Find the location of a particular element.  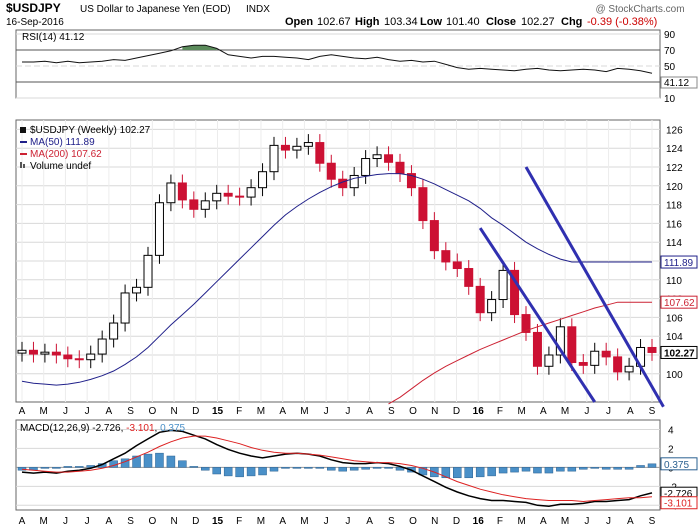

ma50-last-label-box is located at coordinates (679, 262).